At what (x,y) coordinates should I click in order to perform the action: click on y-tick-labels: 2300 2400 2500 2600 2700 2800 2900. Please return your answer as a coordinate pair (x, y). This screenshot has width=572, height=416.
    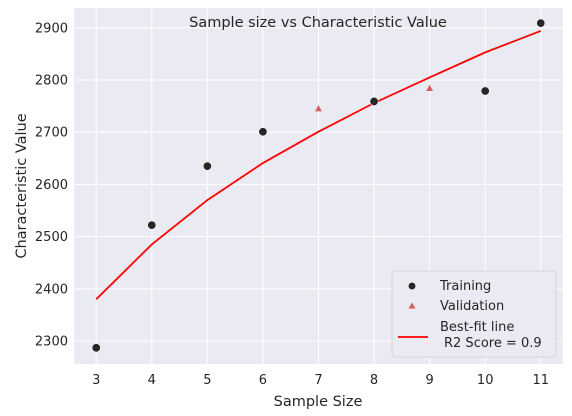
    Looking at the image, I should click on (51, 185).